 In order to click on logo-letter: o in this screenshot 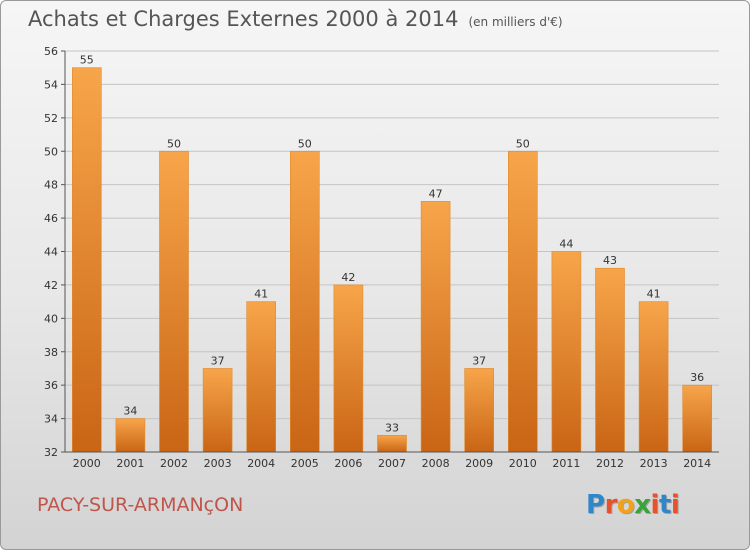, I will do `click(625, 505)`.